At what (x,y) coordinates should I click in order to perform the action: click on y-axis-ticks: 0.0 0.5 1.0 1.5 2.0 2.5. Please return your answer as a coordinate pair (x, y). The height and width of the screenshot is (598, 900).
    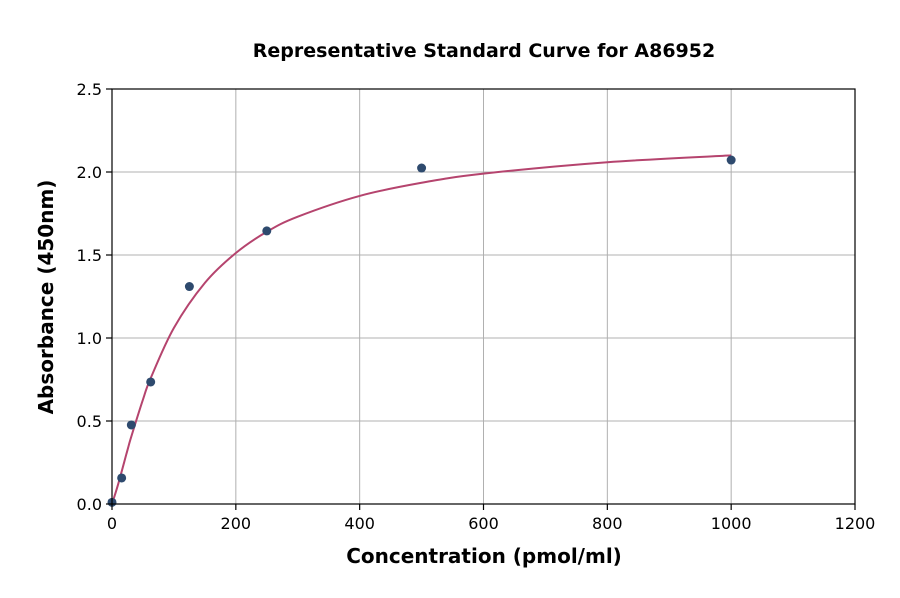
    Looking at the image, I should click on (94, 297).